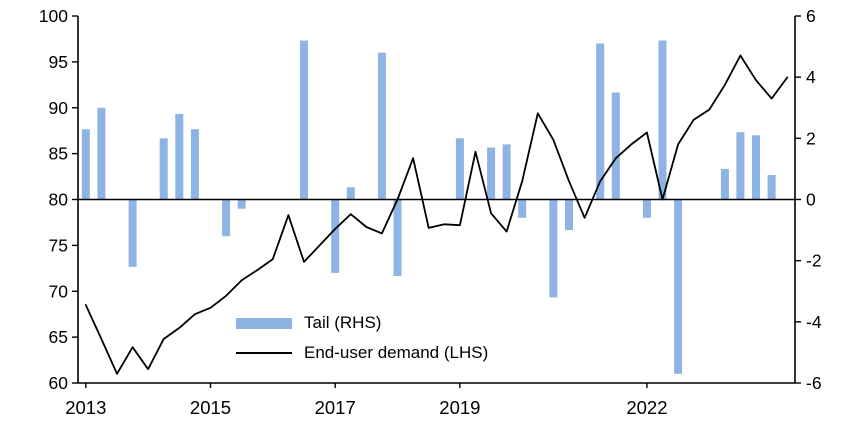  I want to click on x-tick-label: 2019, so click(459, 407).